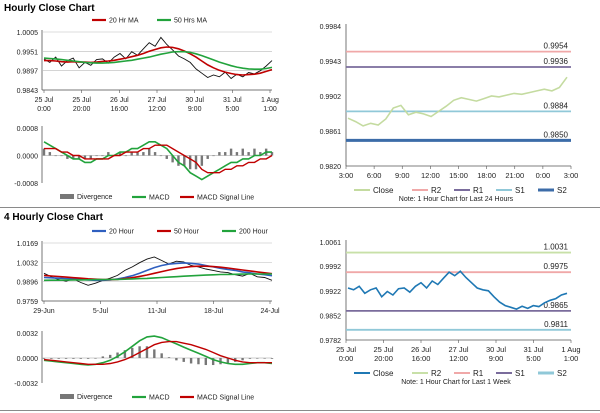 Image resolution: width=600 pixels, height=413 pixels. Describe the element at coordinates (562, 190) in the screenshot. I see `h-lev-legend-label-s2: S2` at that location.